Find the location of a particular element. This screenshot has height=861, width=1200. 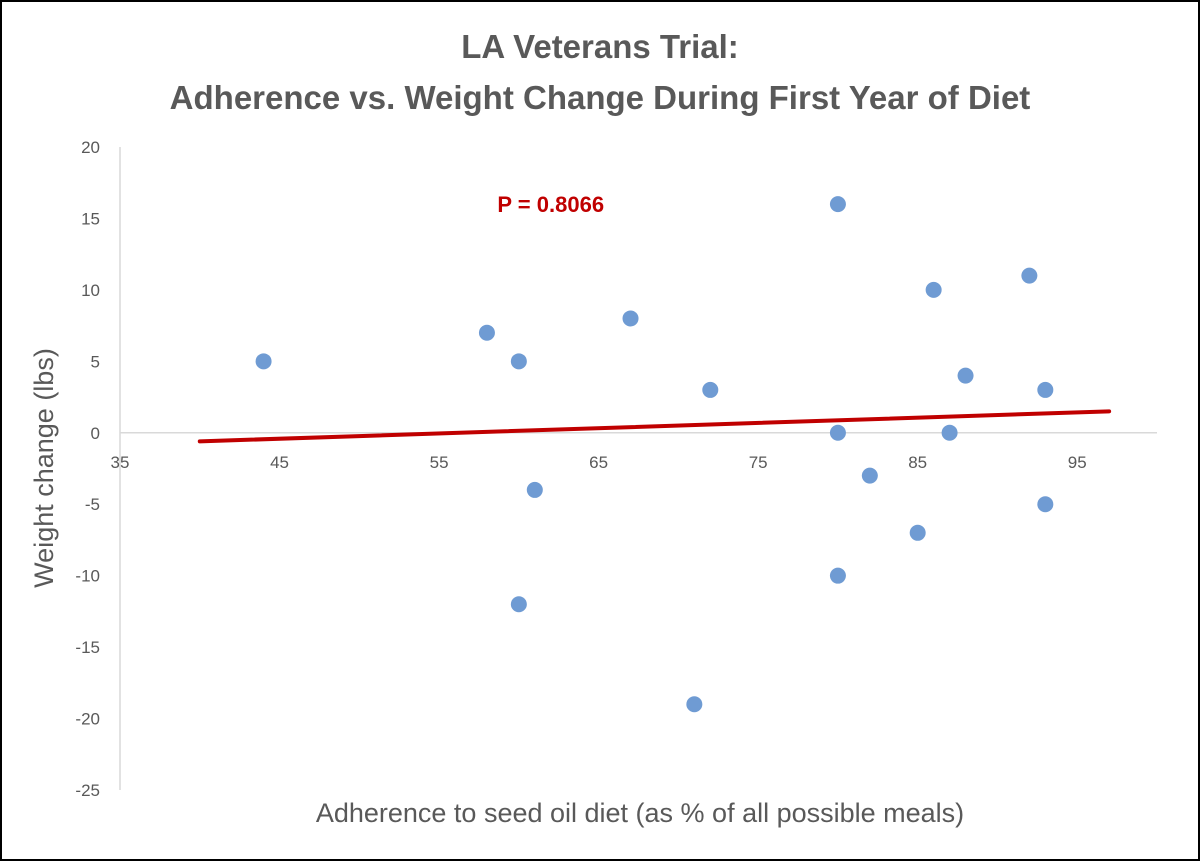

chart-title-line-1: LA Veterans Trial: is located at coordinates (600, 46).